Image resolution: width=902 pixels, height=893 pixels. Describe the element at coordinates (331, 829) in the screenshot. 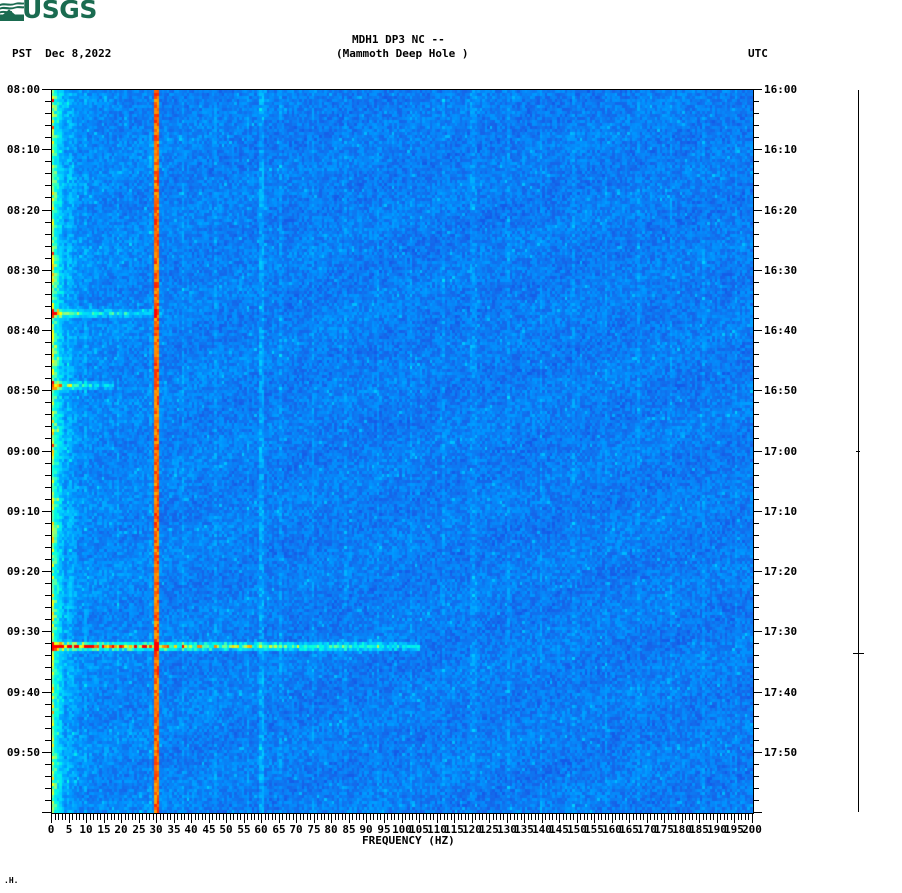

I see `axis-tick-label: 80` at that location.